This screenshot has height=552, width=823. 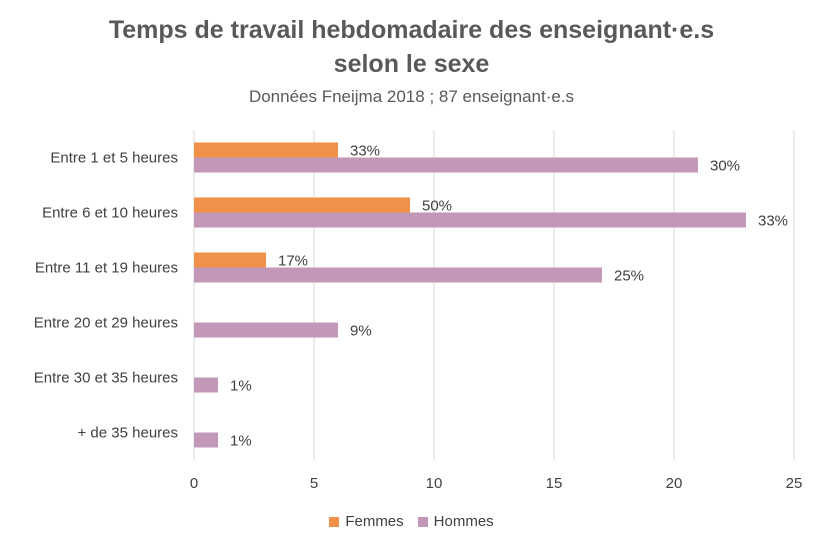 What do you see at coordinates (128, 433) in the screenshot?
I see `category-label: + de 35 heures` at bounding box center [128, 433].